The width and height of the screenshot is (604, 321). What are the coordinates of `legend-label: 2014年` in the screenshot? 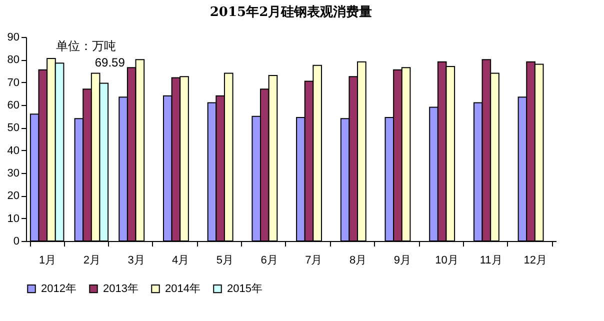 It's located at (182, 288).